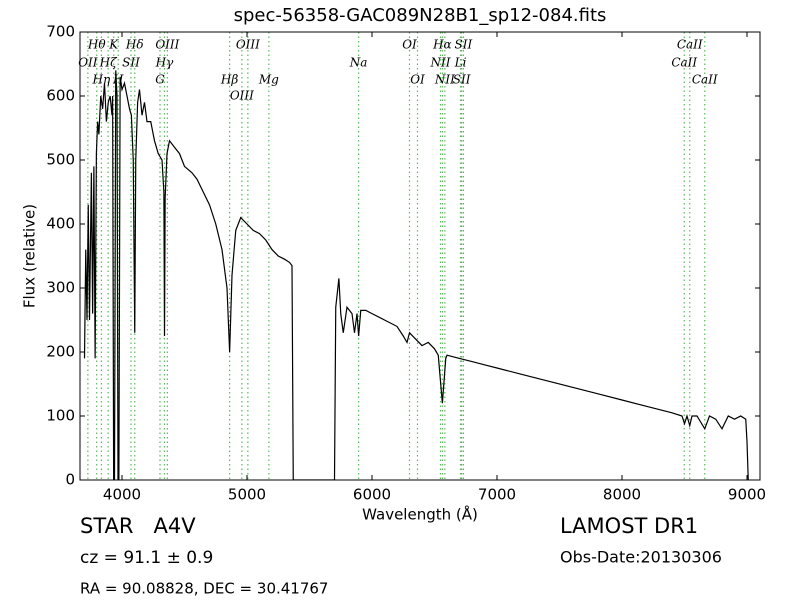  I want to click on y-tick-label: 400, so click(60, 224).